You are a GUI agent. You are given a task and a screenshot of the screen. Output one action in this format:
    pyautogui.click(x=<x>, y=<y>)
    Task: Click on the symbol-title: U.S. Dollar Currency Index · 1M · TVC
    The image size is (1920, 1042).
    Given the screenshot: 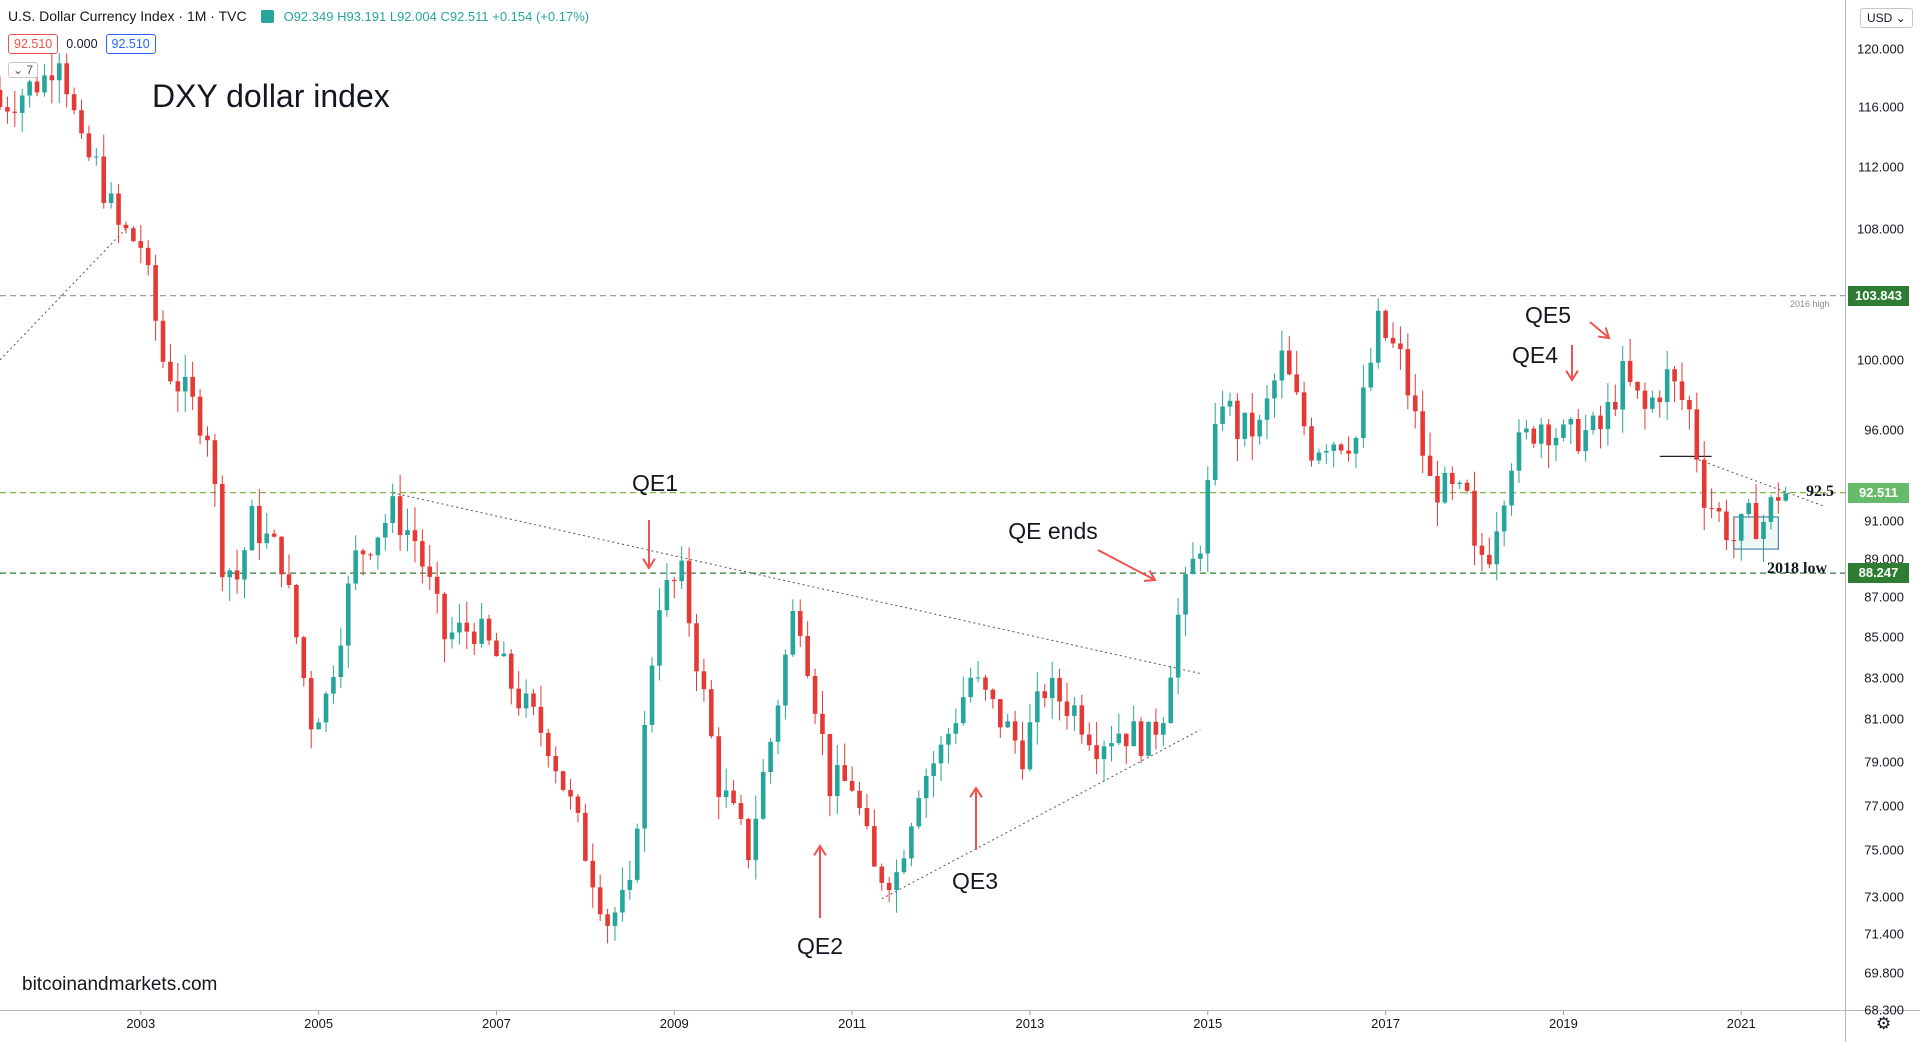 What is the action you would take?
    pyautogui.click(x=127, y=16)
    